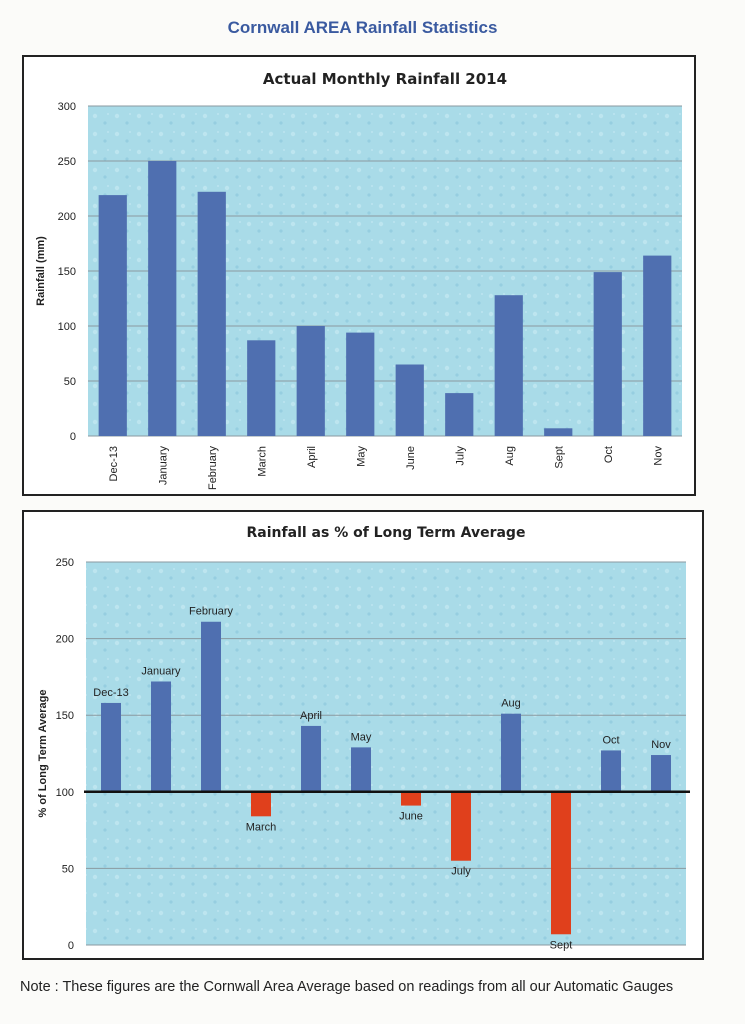 This screenshot has width=745, height=1024. What do you see at coordinates (41, 271) in the screenshot?
I see `y-axis-label: Rainfall (mm)` at bounding box center [41, 271].